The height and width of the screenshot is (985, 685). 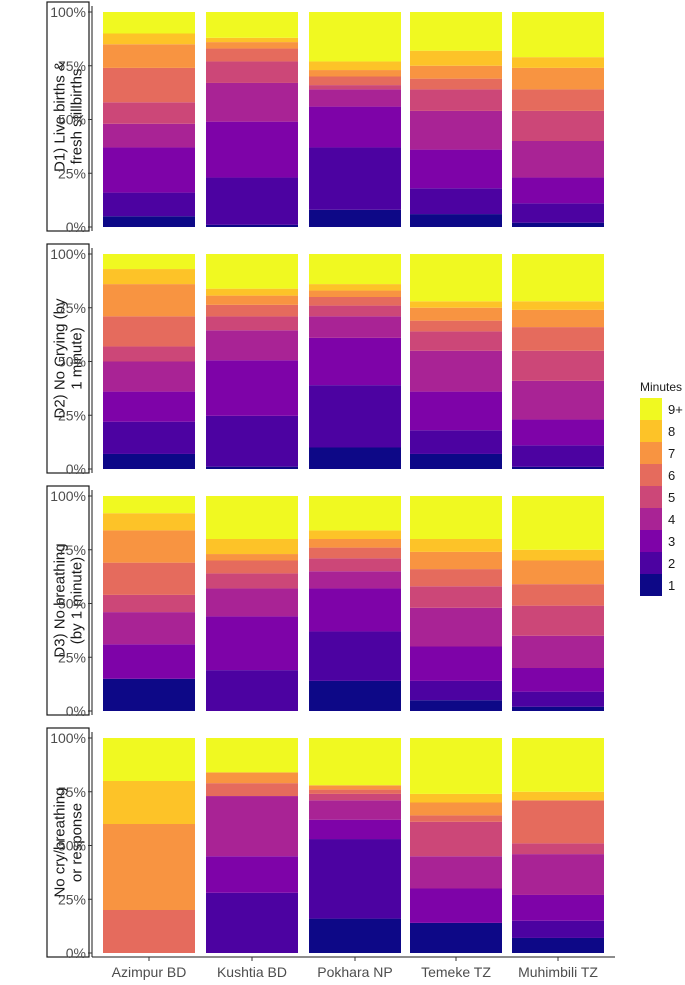 What do you see at coordinates (72, 657) in the screenshot?
I see `y-tick-label: 25%` at bounding box center [72, 657].